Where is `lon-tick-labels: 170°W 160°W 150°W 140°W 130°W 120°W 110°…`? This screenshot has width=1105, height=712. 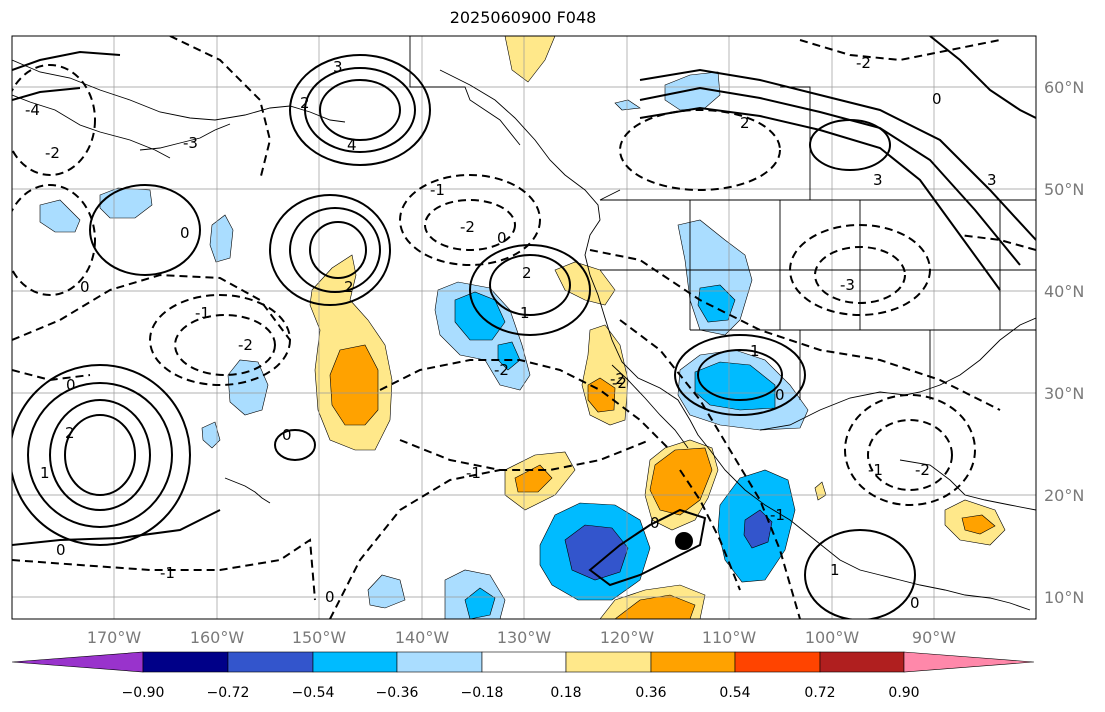 lon-tick-labels: 170°W 160°W 150°W 140°W 130°W 120°W 110°… is located at coordinates (521, 637).